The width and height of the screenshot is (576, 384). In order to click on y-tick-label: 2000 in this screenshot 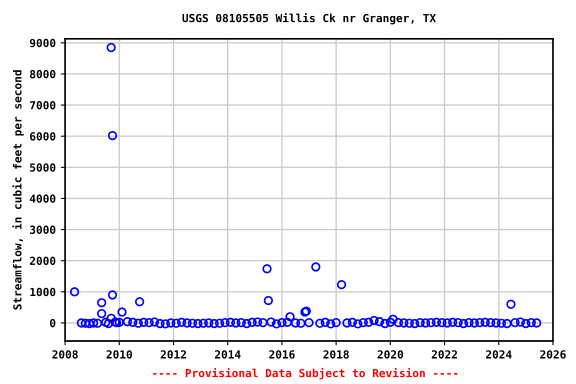, I will do `click(43, 261)`.